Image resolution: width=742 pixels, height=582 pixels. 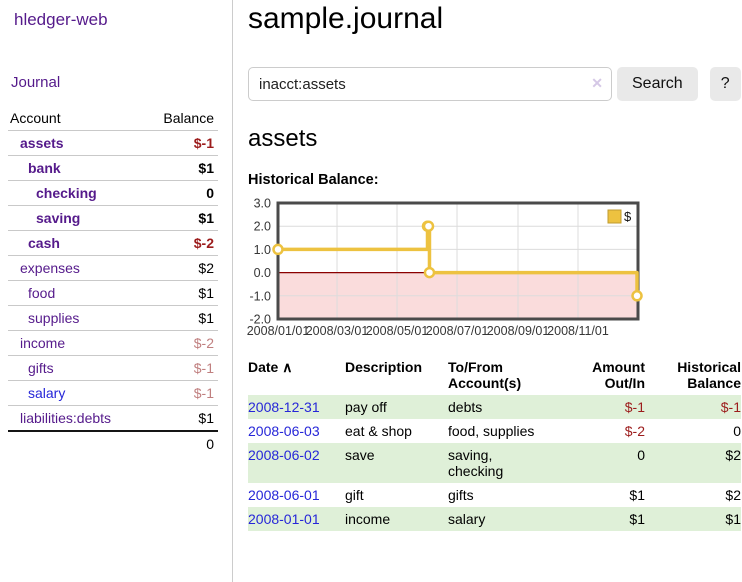 What do you see at coordinates (210, 193) in the screenshot?
I see `account-balance: 0` at bounding box center [210, 193].